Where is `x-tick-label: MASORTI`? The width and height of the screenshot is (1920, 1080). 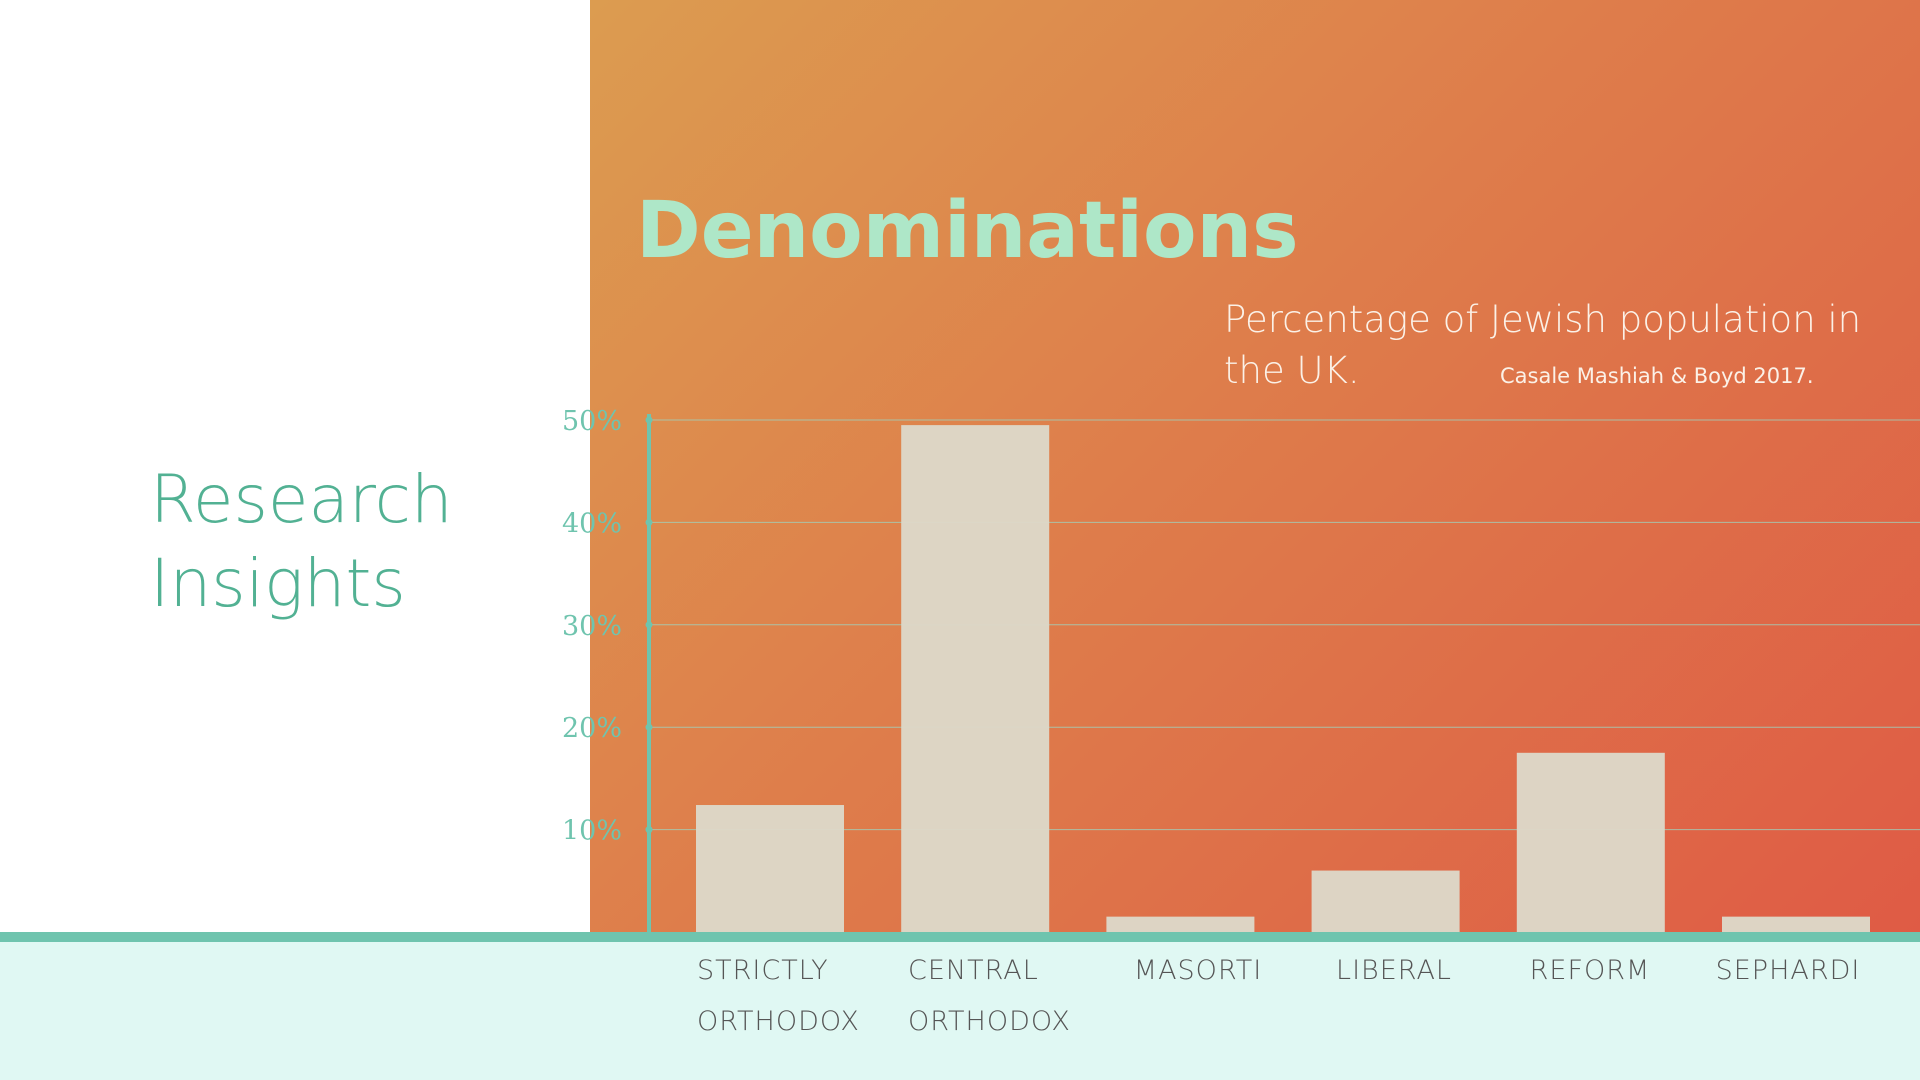
x-tick-label: MASORTI is located at coordinates (1198, 970).